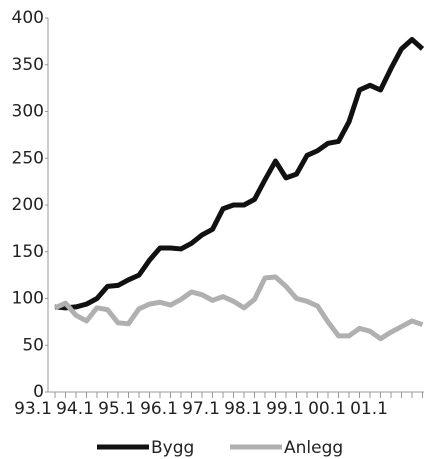 The height and width of the screenshot is (459, 424). Describe the element at coordinates (33, 409) in the screenshot. I see `x-tick-label: 93.1` at that location.